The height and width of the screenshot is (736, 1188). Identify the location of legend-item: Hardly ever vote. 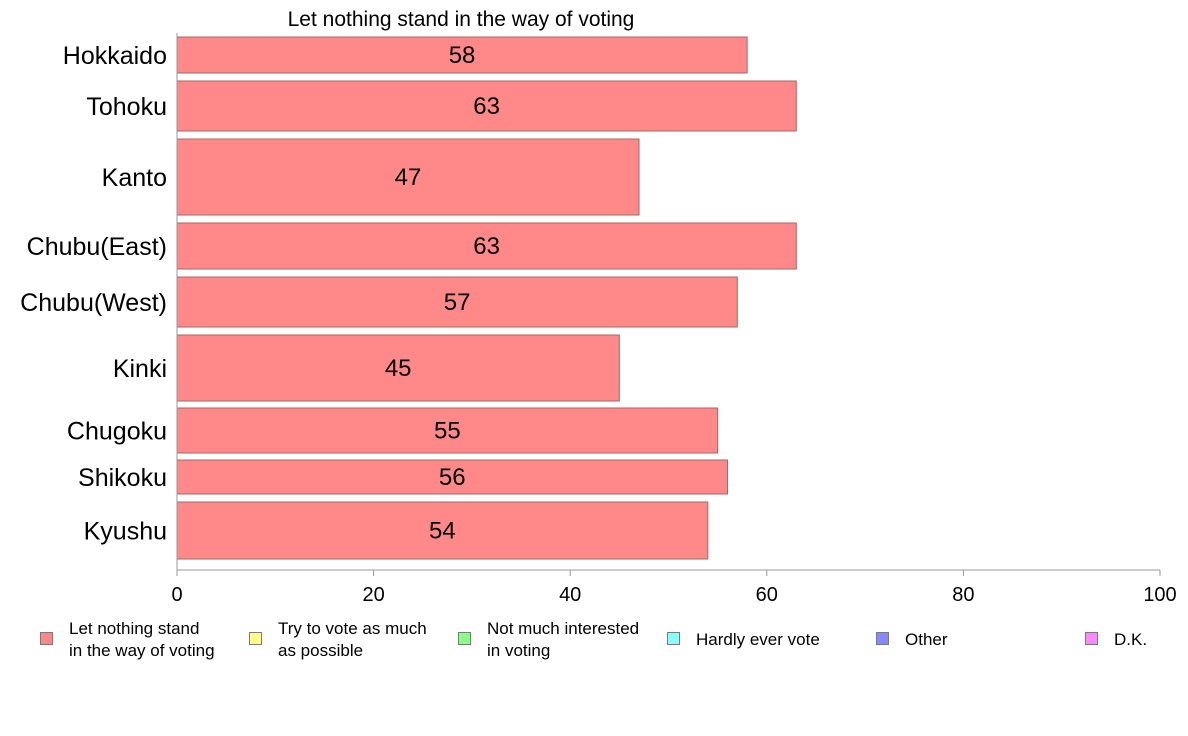
(743, 640).